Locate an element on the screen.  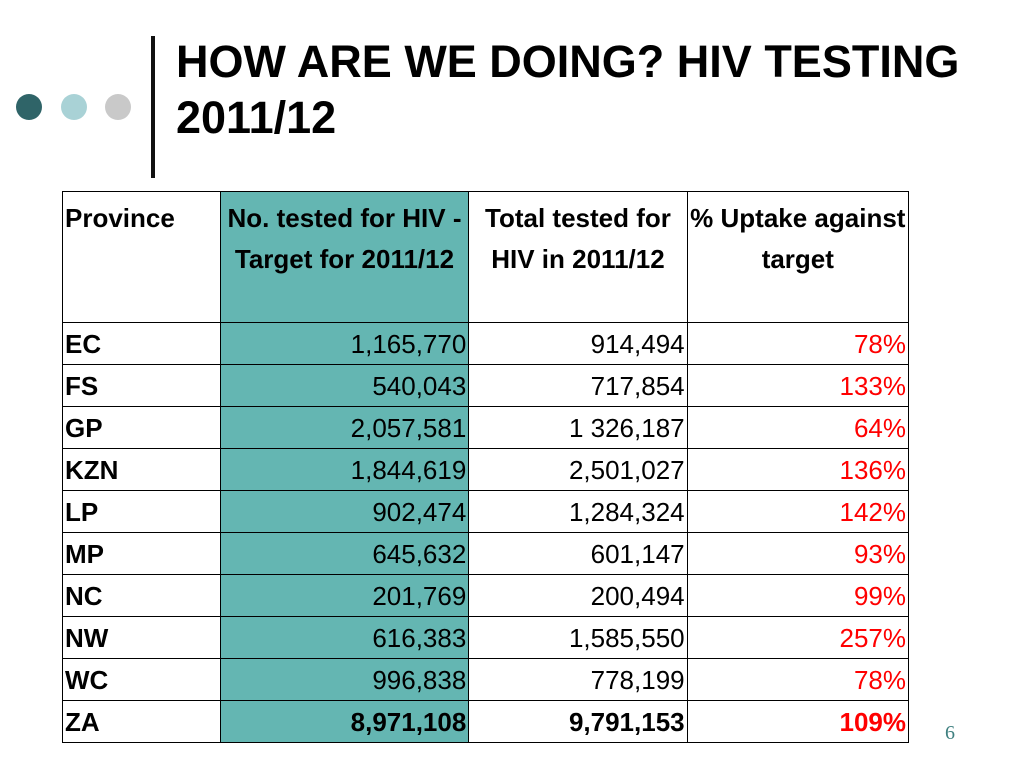
total-tested-cell: 601,147 is located at coordinates (578, 553).